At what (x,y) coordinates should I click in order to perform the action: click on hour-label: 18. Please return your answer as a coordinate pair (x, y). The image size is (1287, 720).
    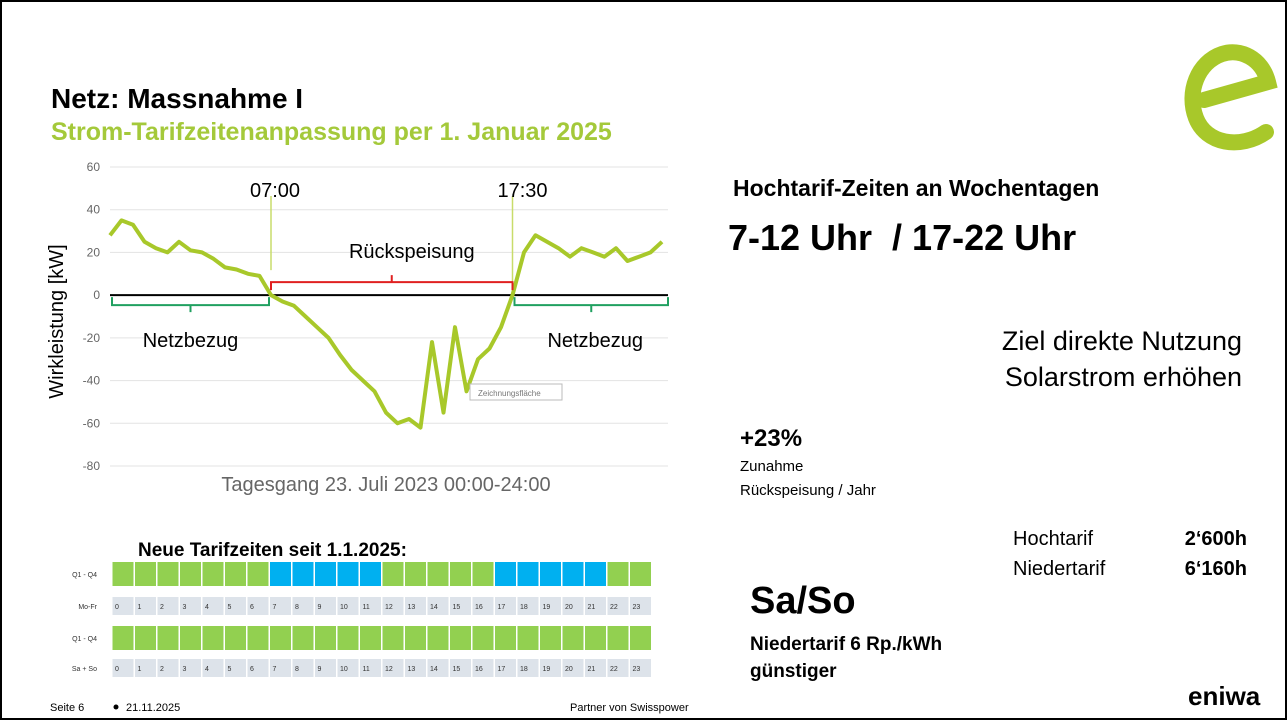
    Looking at the image, I should click on (524, 607).